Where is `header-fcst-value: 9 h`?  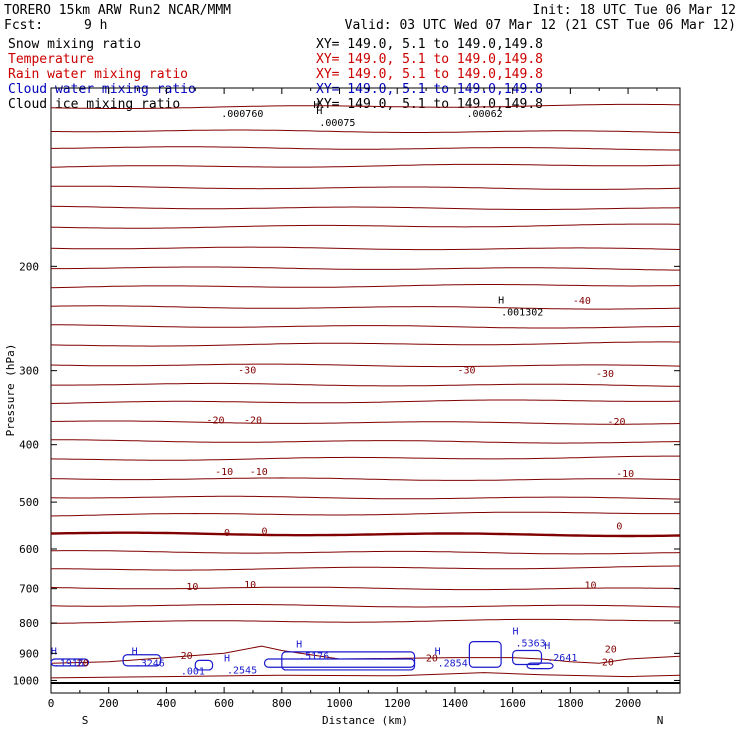
header-fcst-value: 9 h is located at coordinates (95, 25).